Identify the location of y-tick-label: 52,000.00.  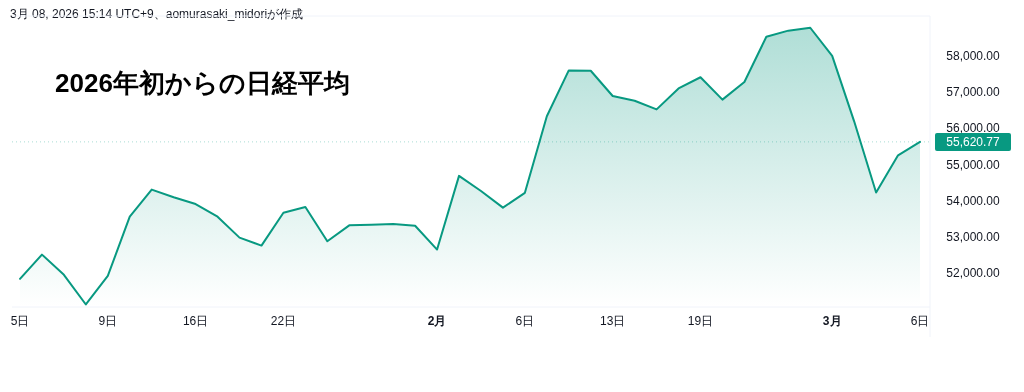
(973, 272).